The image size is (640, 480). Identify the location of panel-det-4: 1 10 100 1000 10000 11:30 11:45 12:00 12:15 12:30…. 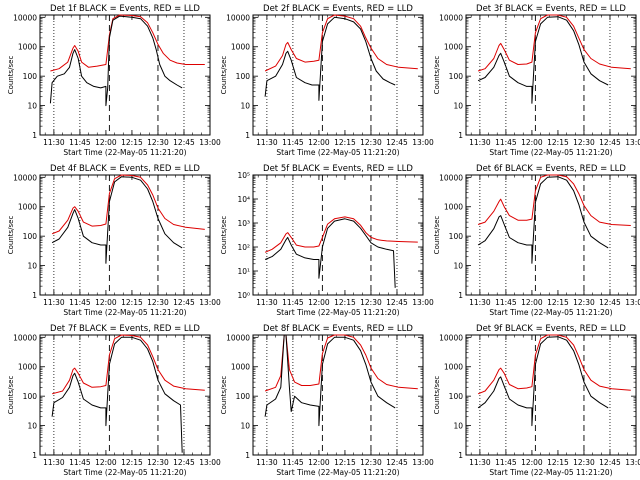
(114, 240).